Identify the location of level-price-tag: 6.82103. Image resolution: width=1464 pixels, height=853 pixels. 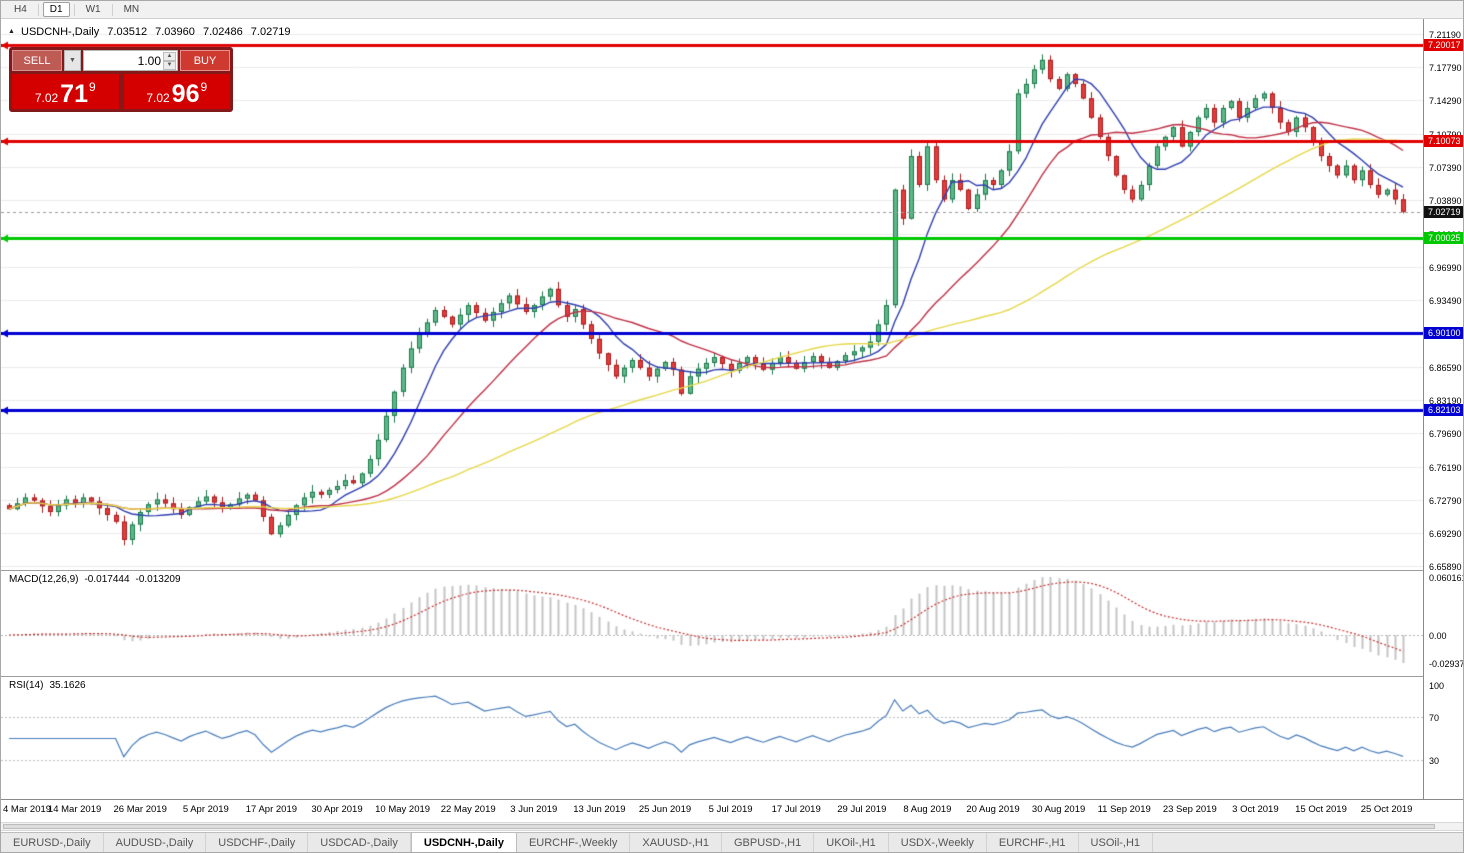
(1443, 410).